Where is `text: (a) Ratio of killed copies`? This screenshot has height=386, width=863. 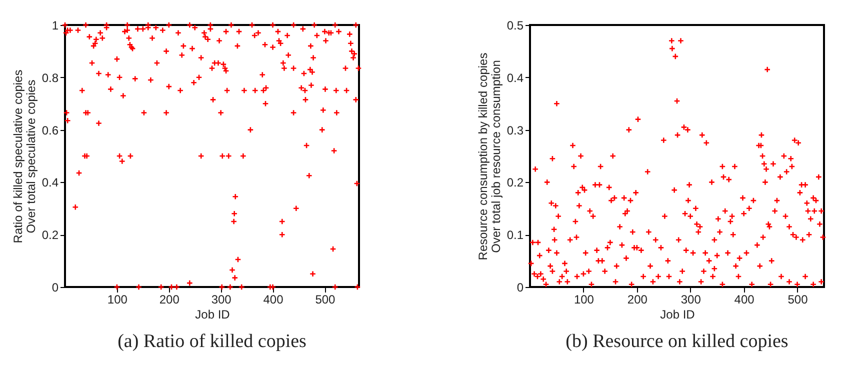 text: (a) Ratio of killed copies is located at coordinates (212, 341).